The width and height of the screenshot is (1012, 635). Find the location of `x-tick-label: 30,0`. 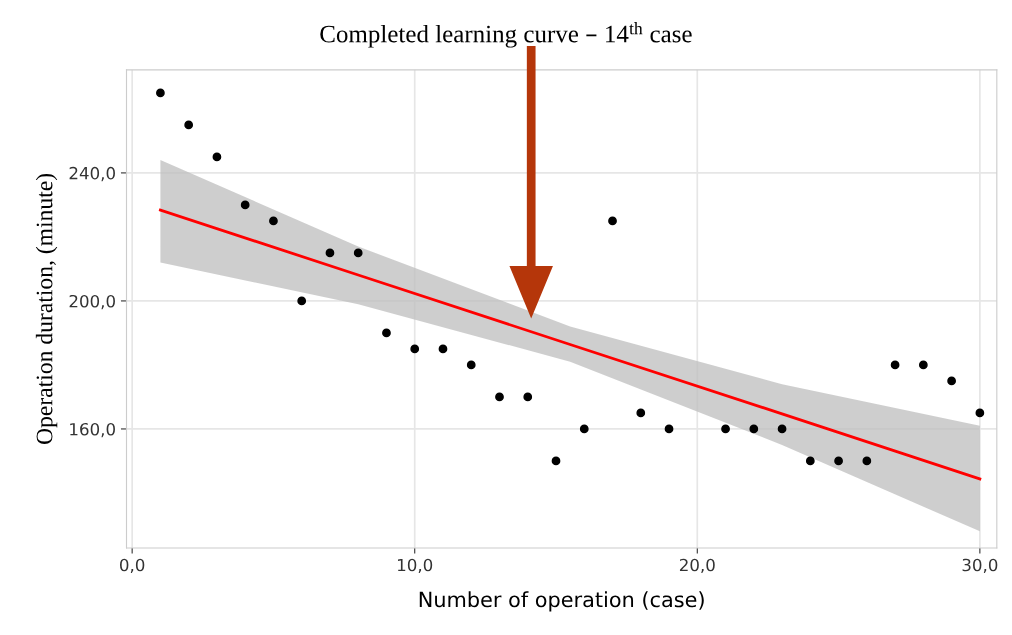

x-tick-label: 30,0 is located at coordinates (980, 566).